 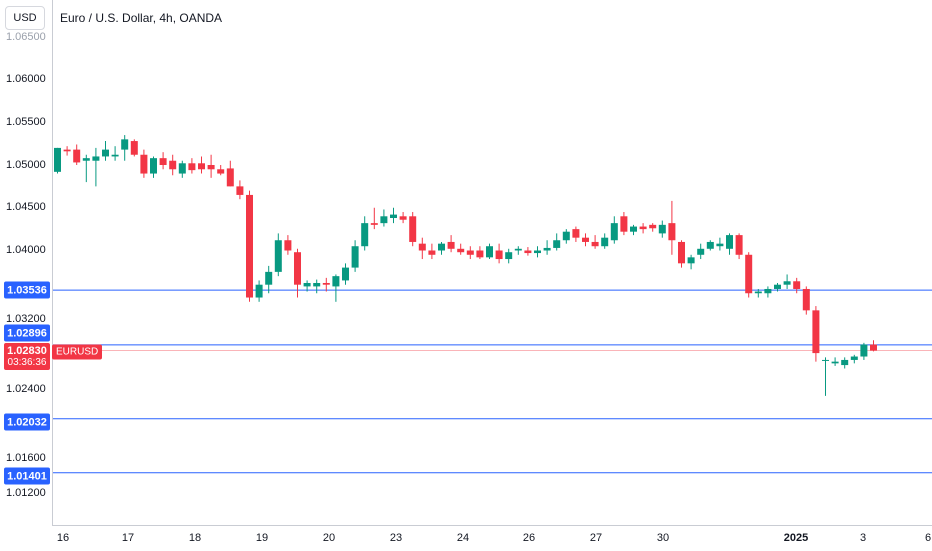 What do you see at coordinates (27, 422) in the screenshot?
I see `level-tag: 1.02032` at bounding box center [27, 422].